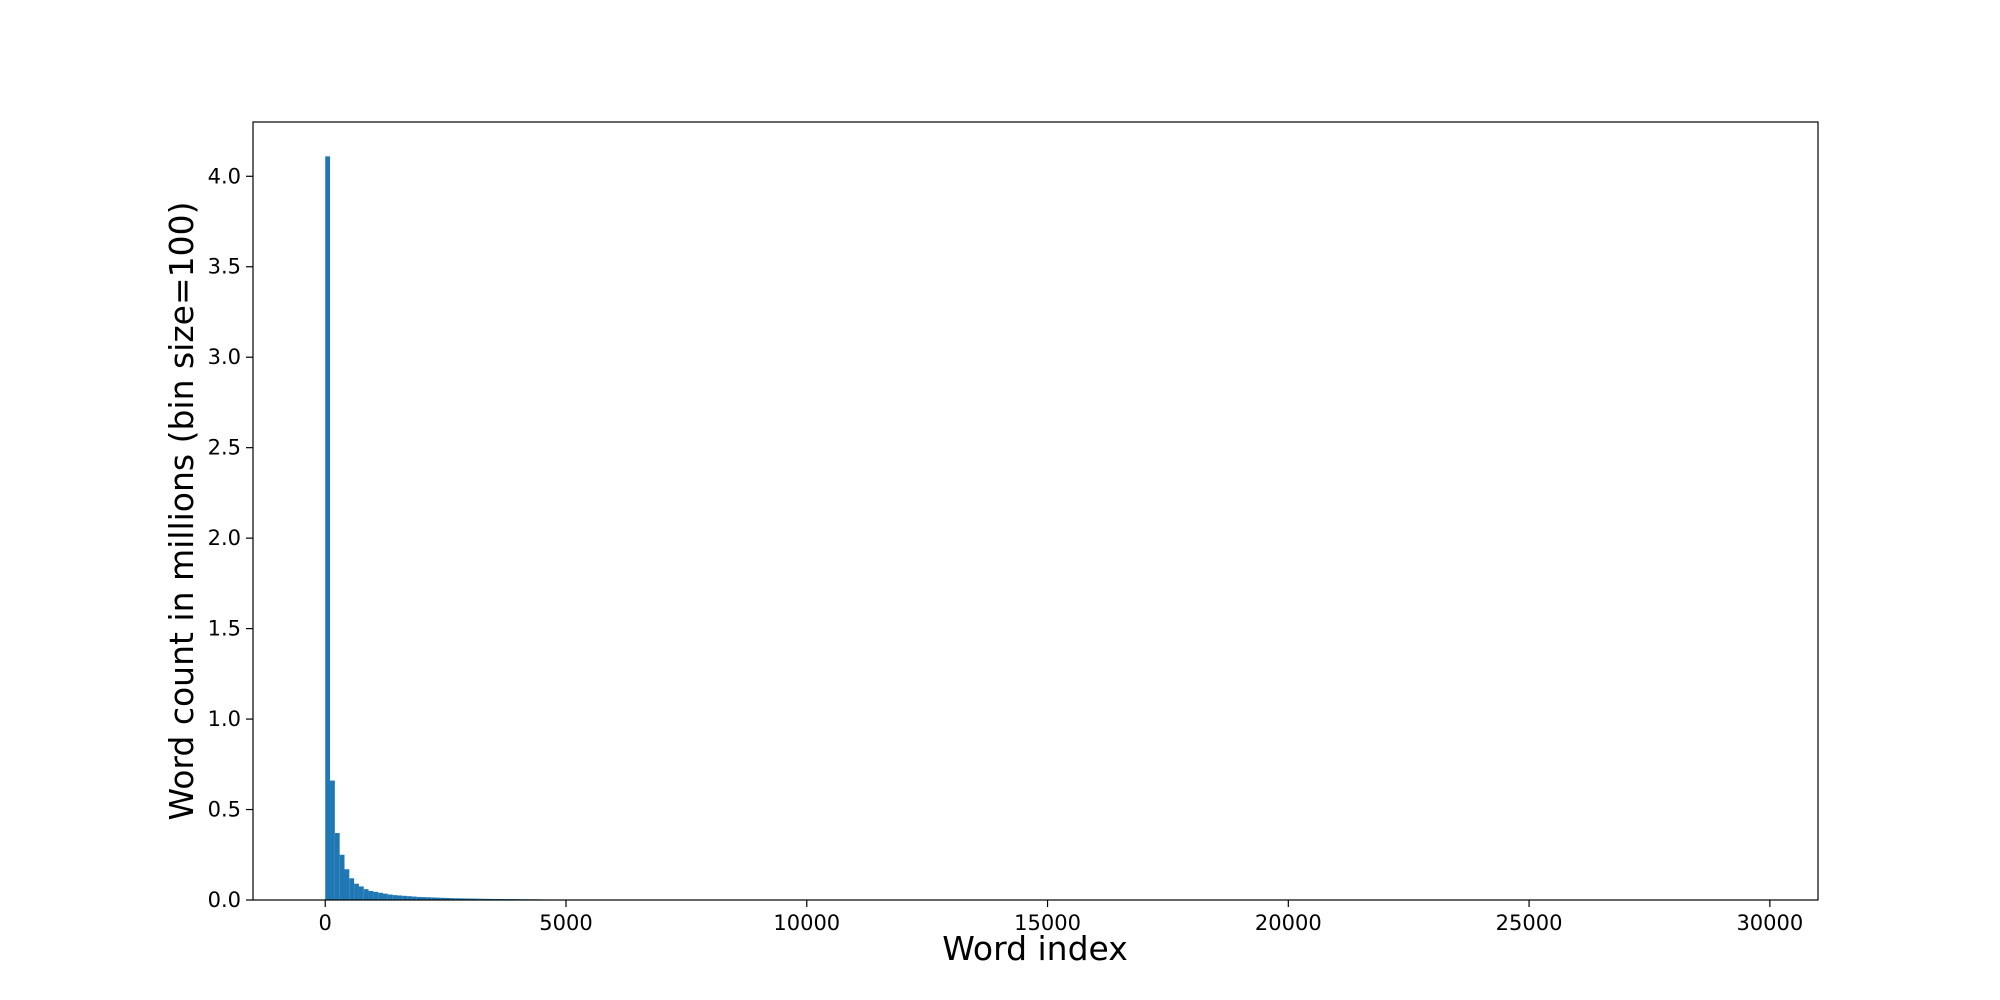 Image resolution: width=2000 pixels, height=1000 pixels. What do you see at coordinates (224, 900) in the screenshot?
I see `y-tick-label: 0.0` at bounding box center [224, 900].